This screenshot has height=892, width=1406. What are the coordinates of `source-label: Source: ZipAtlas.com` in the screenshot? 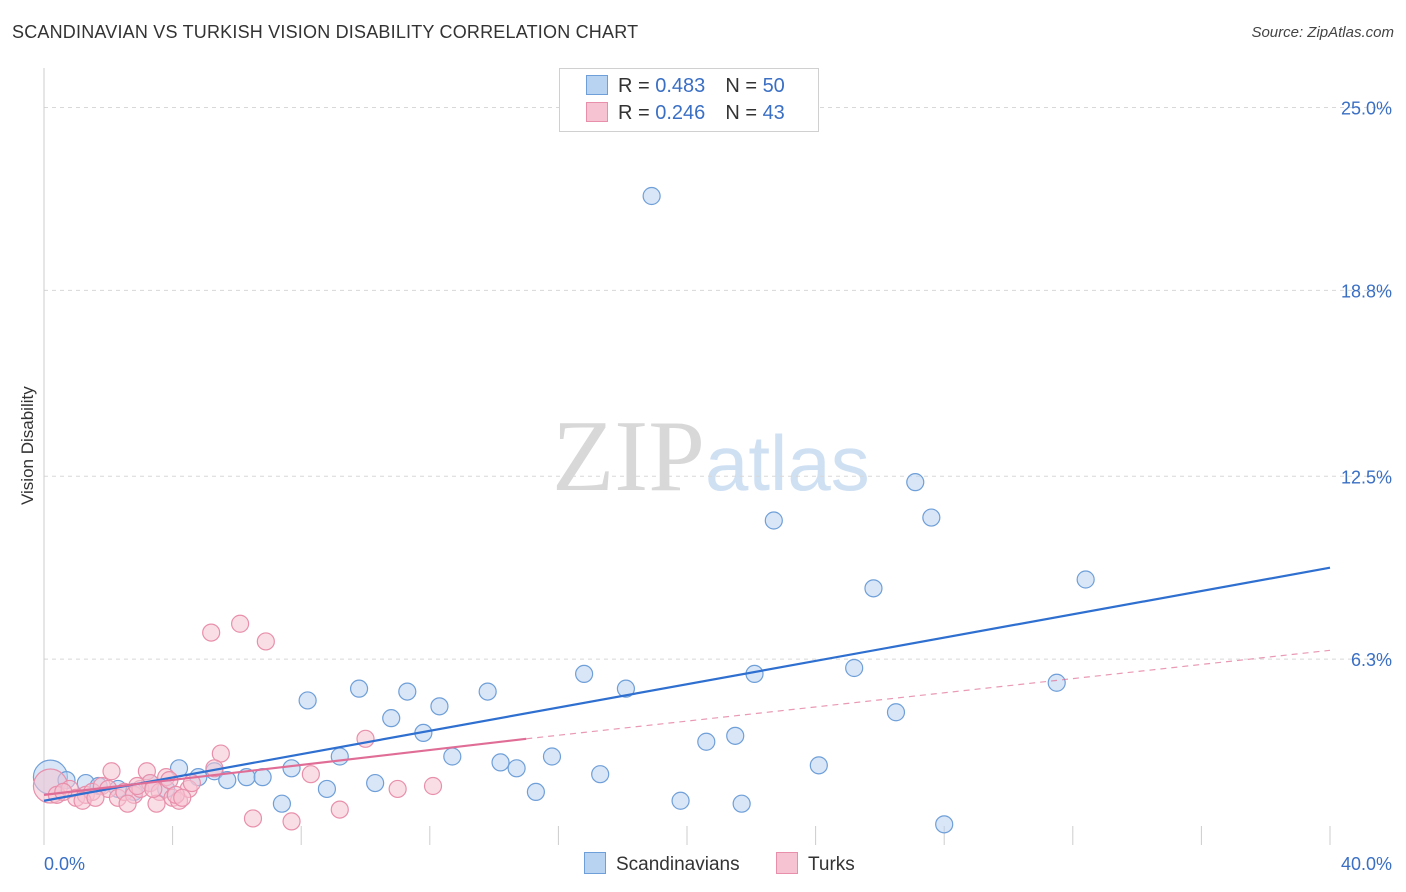 It's located at (1322, 32).